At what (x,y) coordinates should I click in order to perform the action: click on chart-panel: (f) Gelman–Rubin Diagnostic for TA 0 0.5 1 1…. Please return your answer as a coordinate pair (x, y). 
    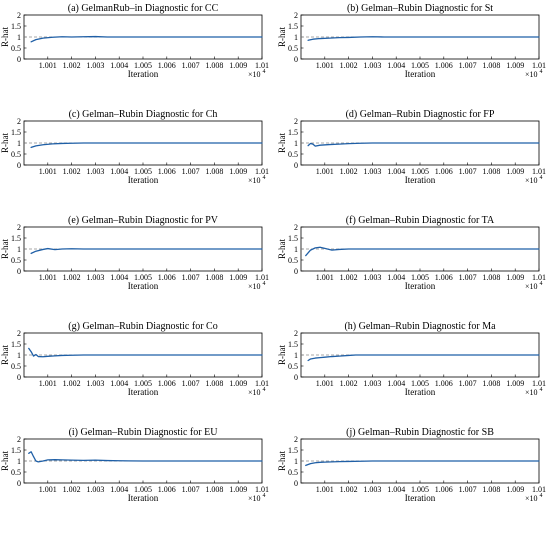
    Looking at the image, I should click on (411, 253).